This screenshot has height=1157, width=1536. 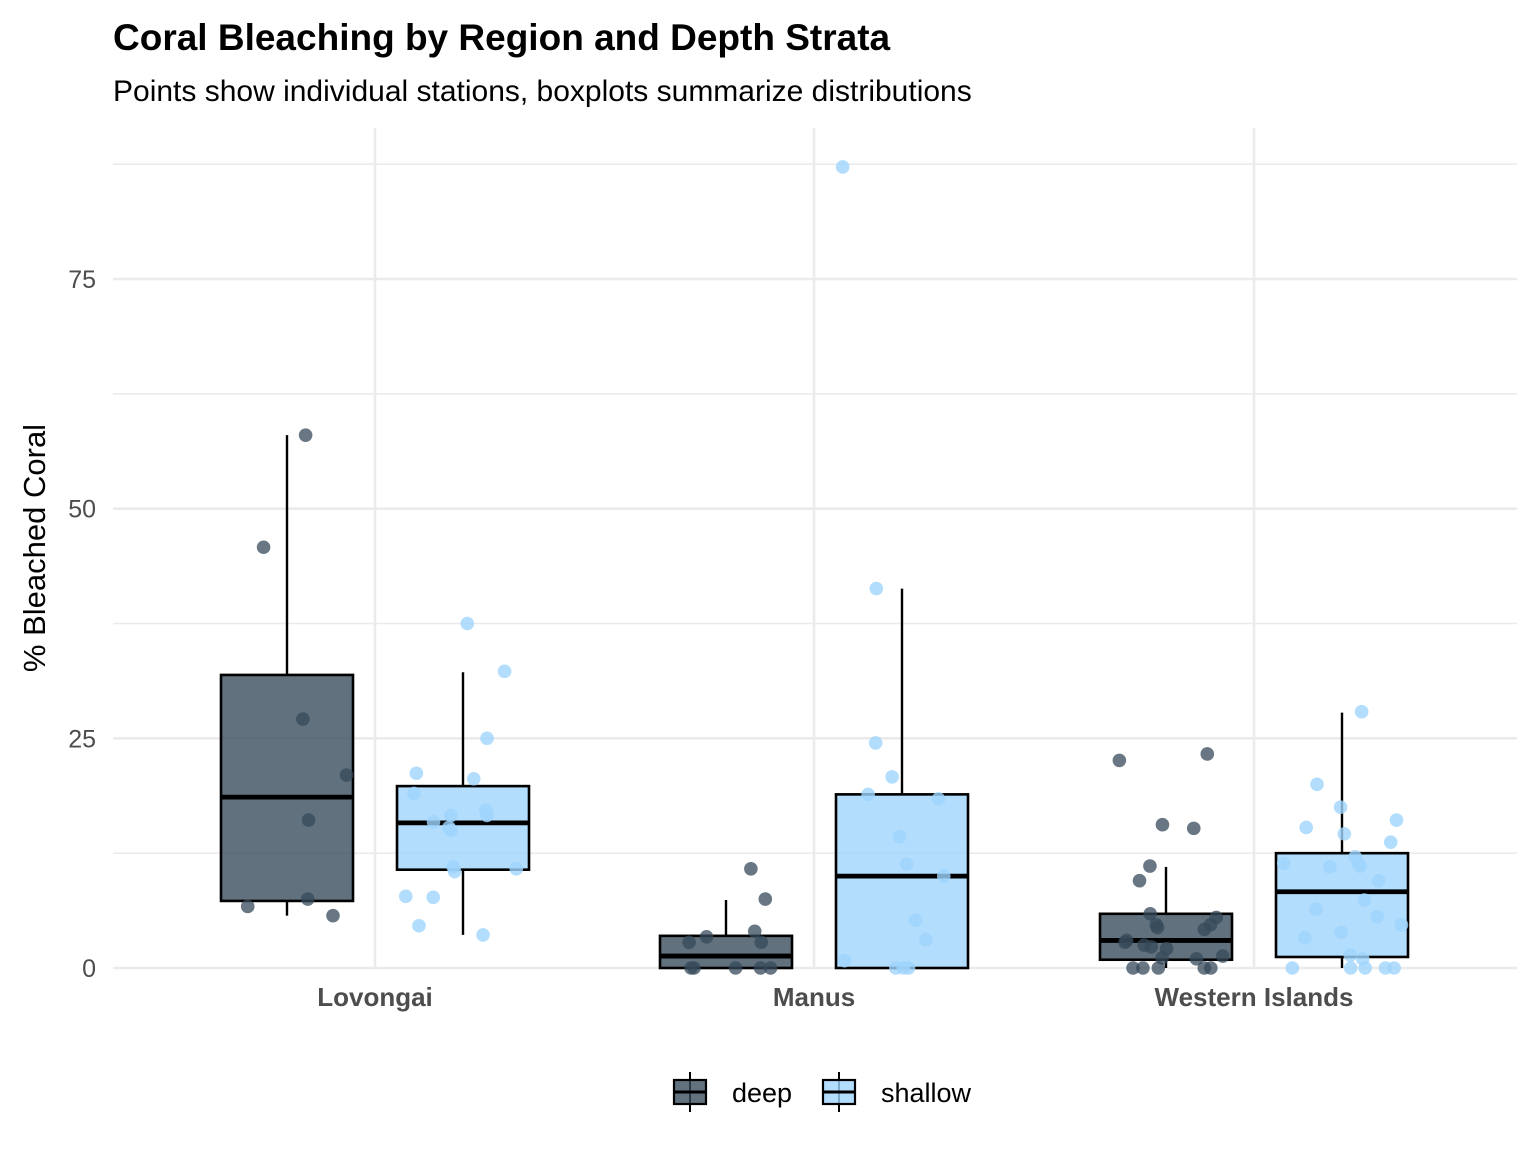 What do you see at coordinates (89, 969) in the screenshot?
I see `y-tick-label: 0` at bounding box center [89, 969].